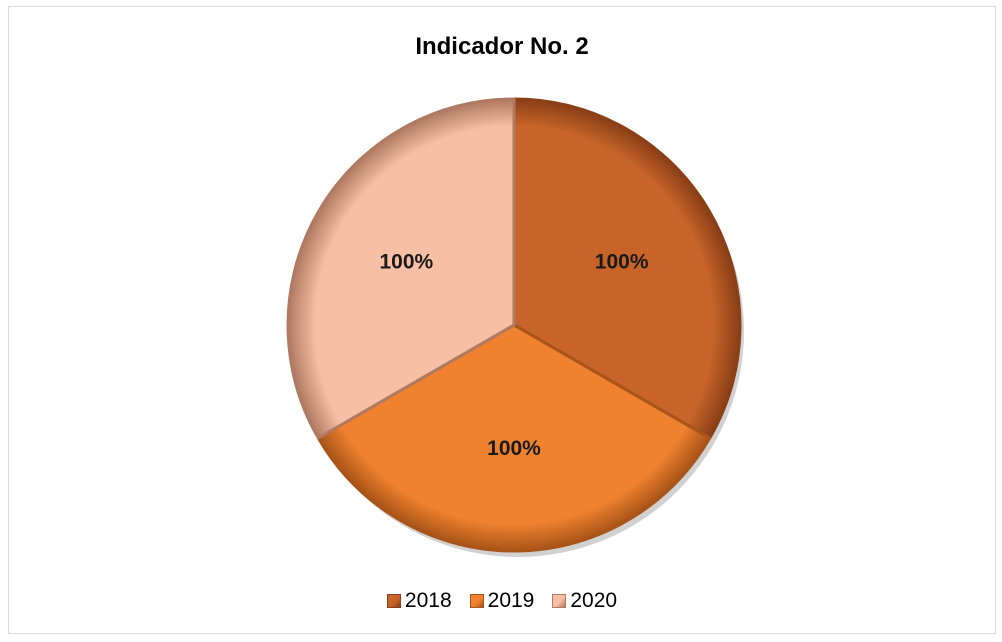 The image size is (1002, 642). I want to click on legend-item-2018: 2018, so click(419, 601).